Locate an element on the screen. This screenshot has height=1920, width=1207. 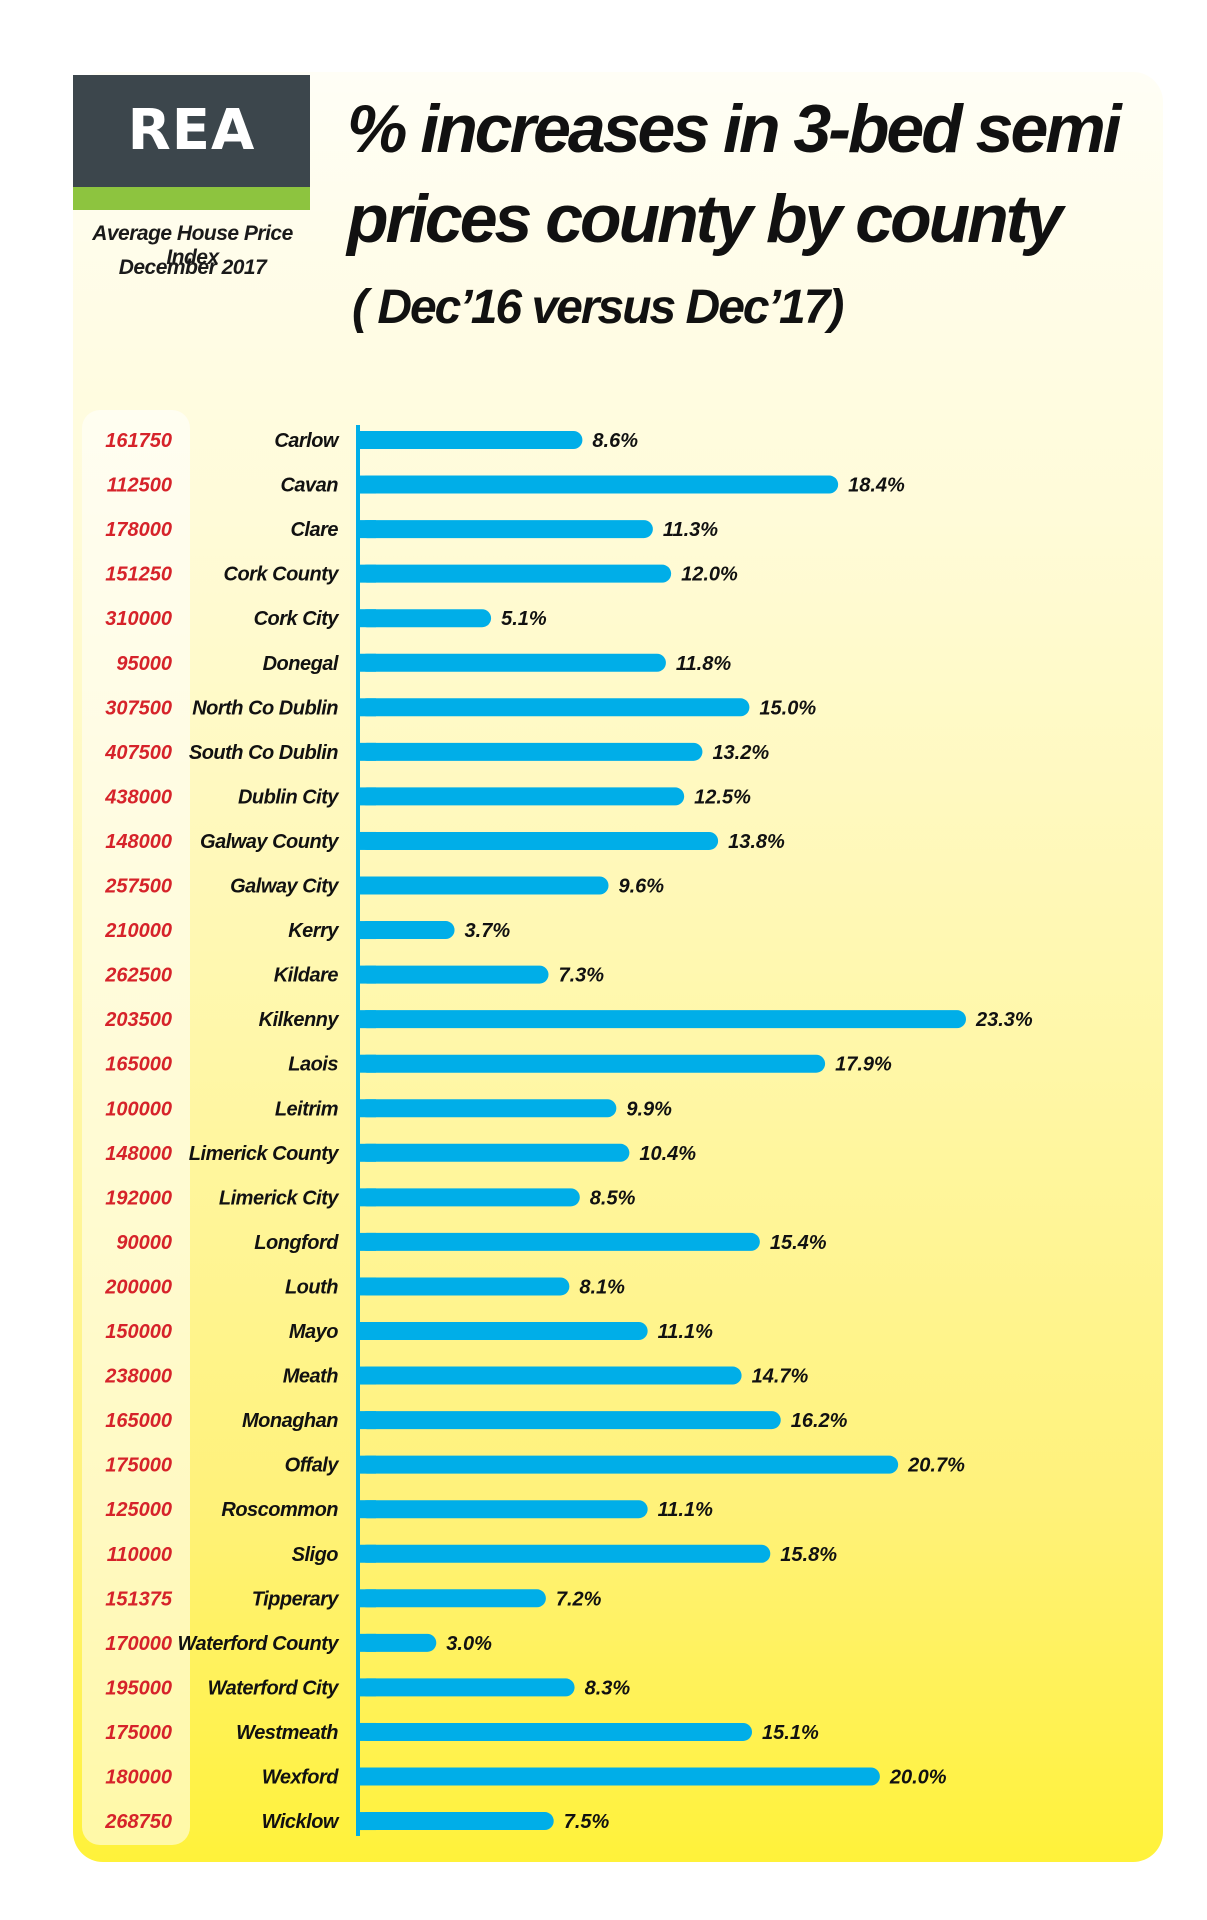
rea-logo-text: REA is located at coordinates (191, 130).